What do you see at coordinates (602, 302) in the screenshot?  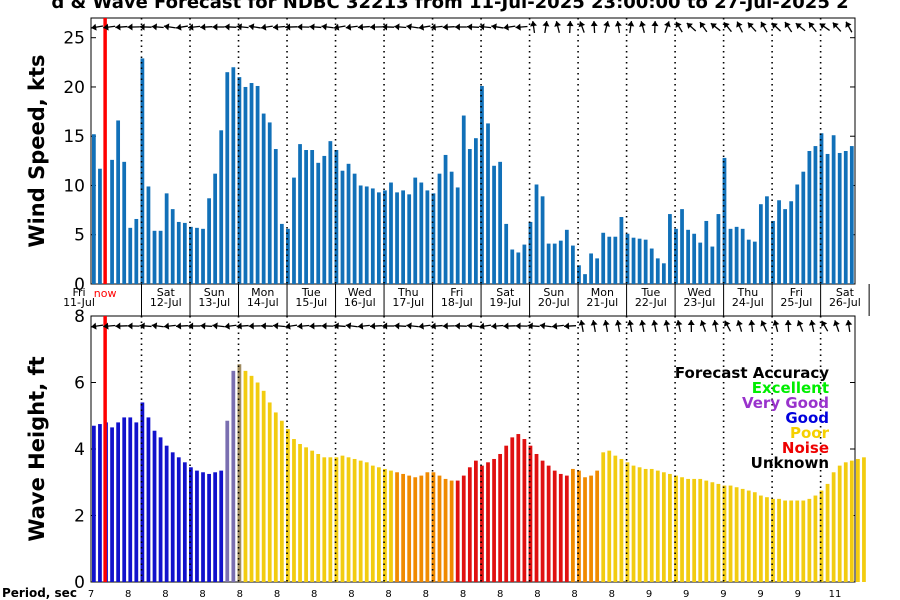 I see `day-date: 21-Jul` at bounding box center [602, 302].